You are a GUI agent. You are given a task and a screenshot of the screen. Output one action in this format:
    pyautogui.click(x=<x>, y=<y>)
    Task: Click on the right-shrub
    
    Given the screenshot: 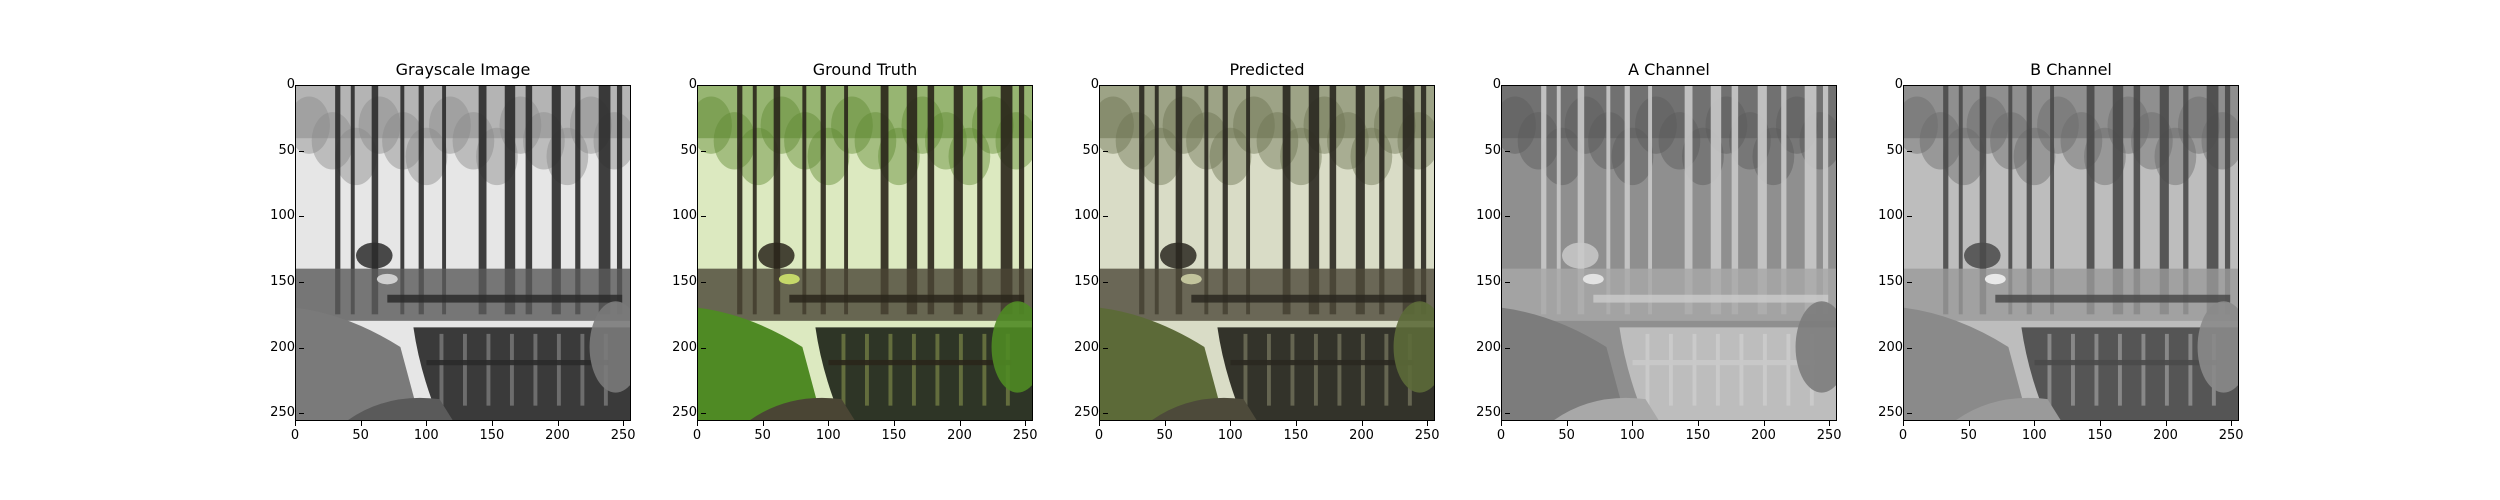 What is the action you would take?
    pyautogui.click(x=1011, y=347)
    